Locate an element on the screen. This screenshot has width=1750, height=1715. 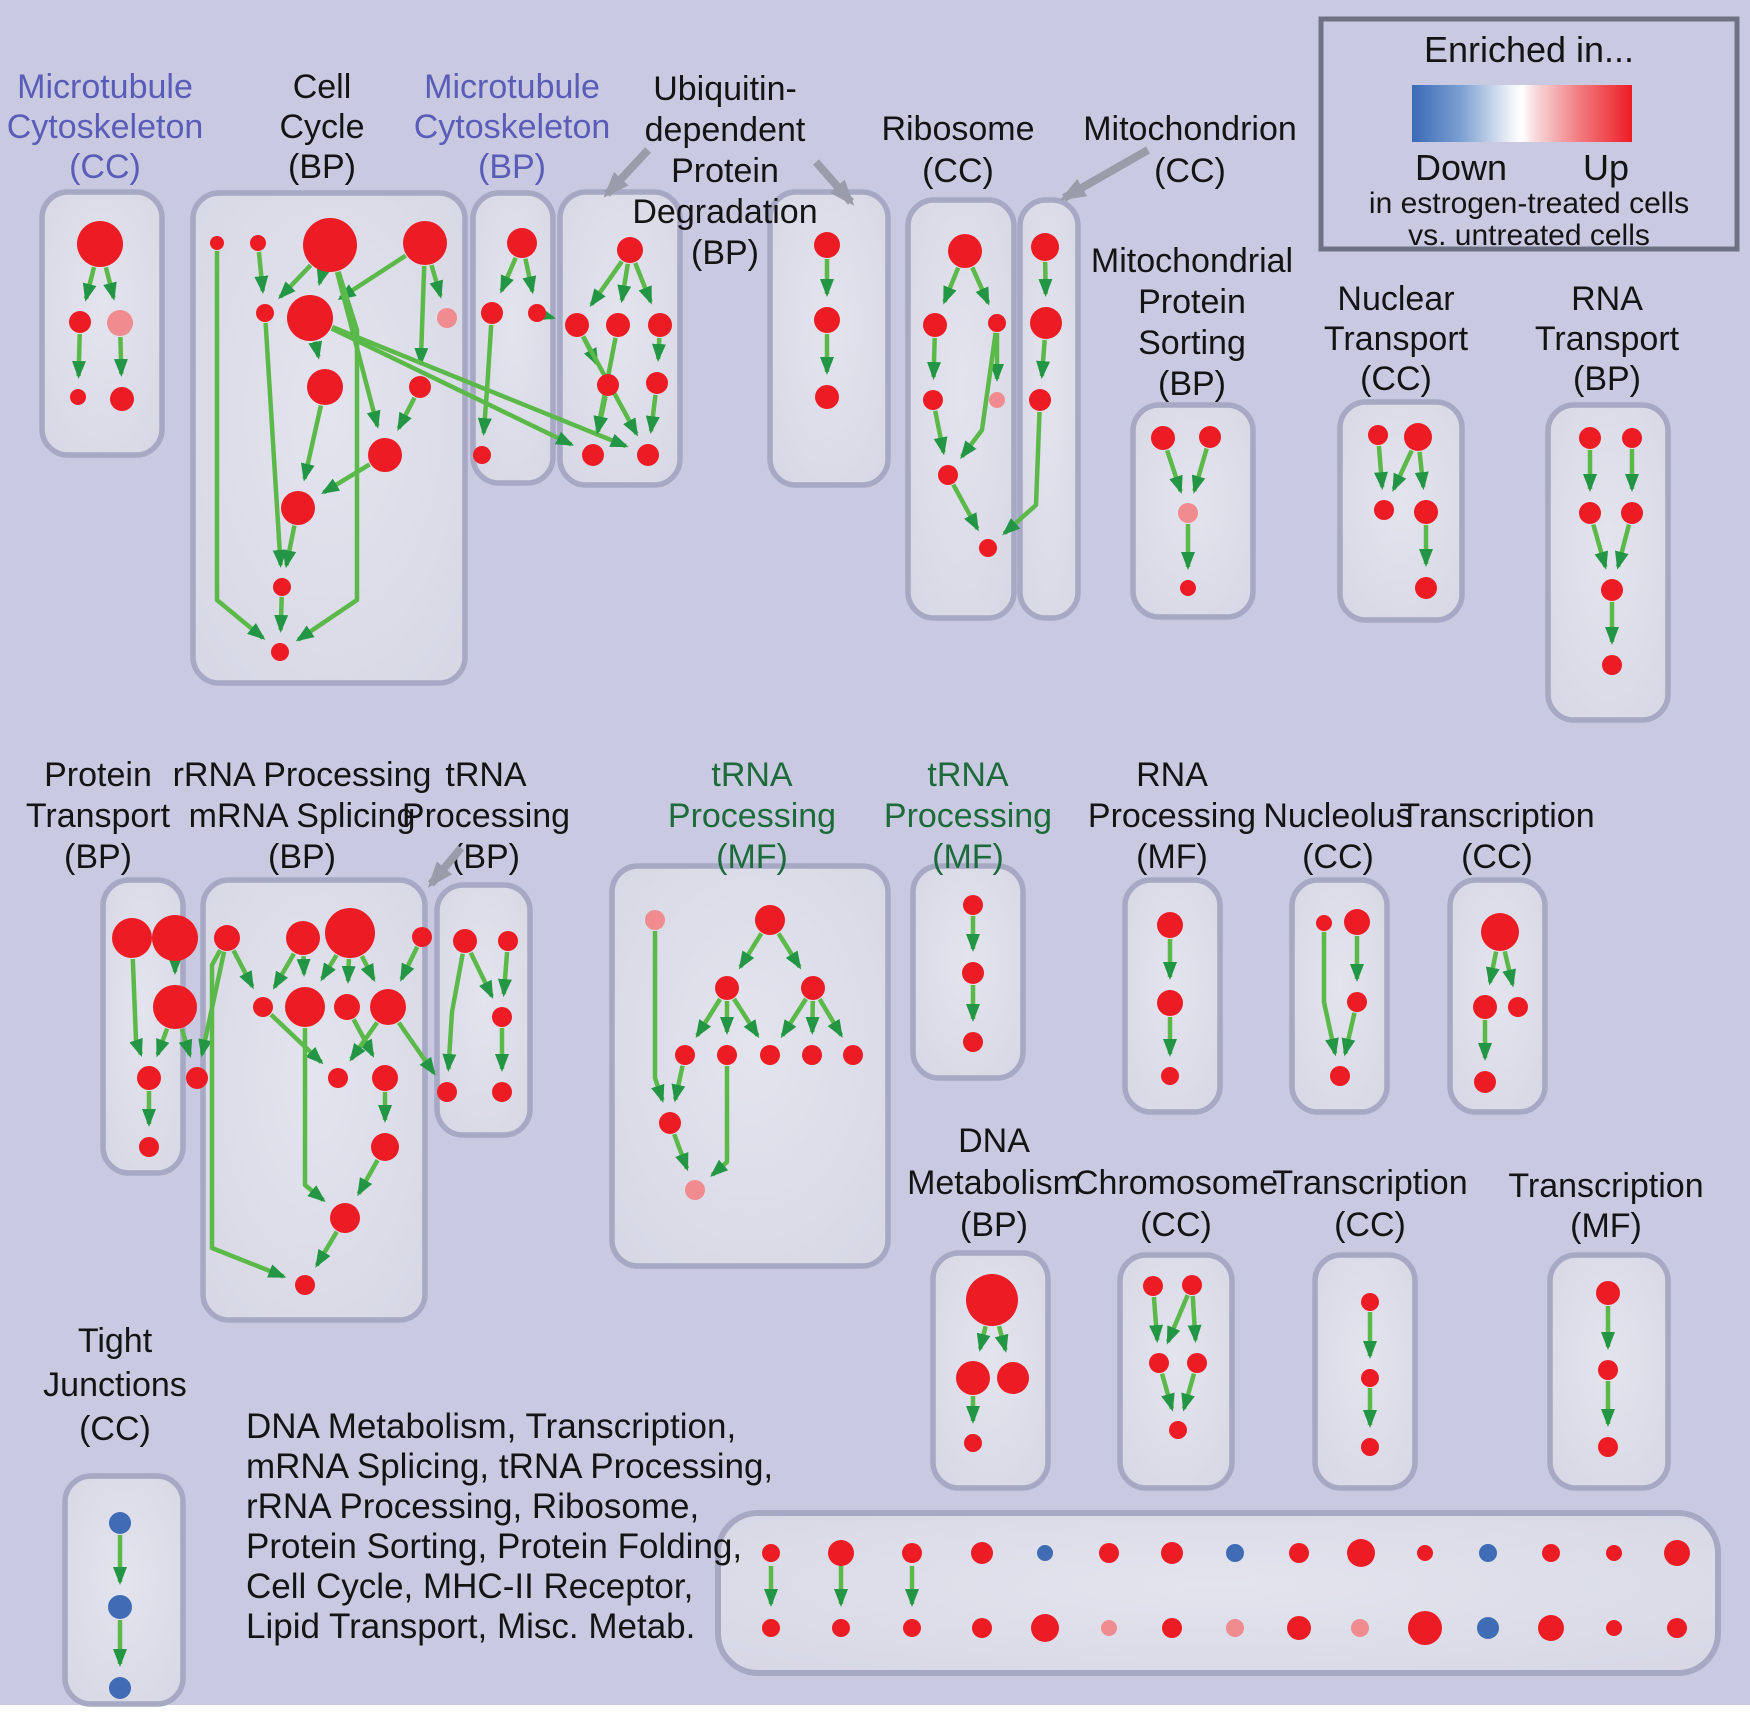
legend-down-label: Down is located at coordinates (1461, 167).